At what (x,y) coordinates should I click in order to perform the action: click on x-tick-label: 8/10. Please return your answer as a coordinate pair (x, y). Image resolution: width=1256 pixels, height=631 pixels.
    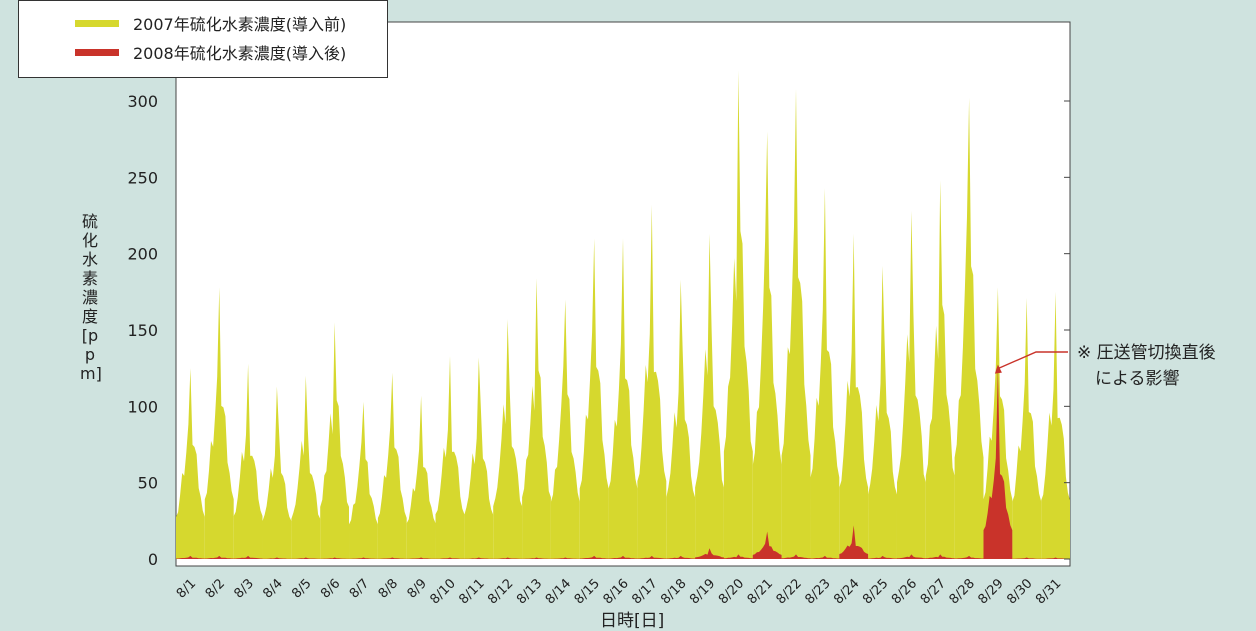
    Looking at the image, I should click on (443, 591).